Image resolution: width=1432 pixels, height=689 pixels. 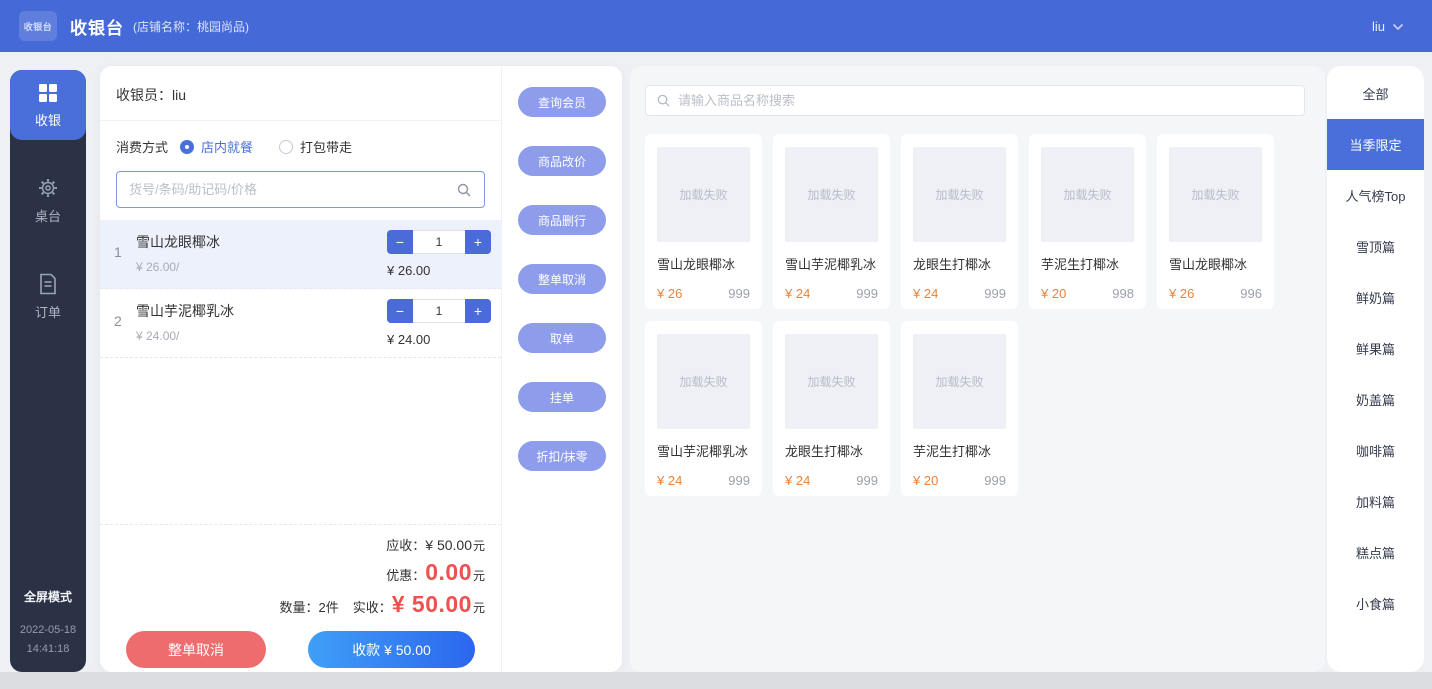 What do you see at coordinates (48, 296) in the screenshot?
I see `nav-item-orders: 订单` at bounding box center [48, 296].